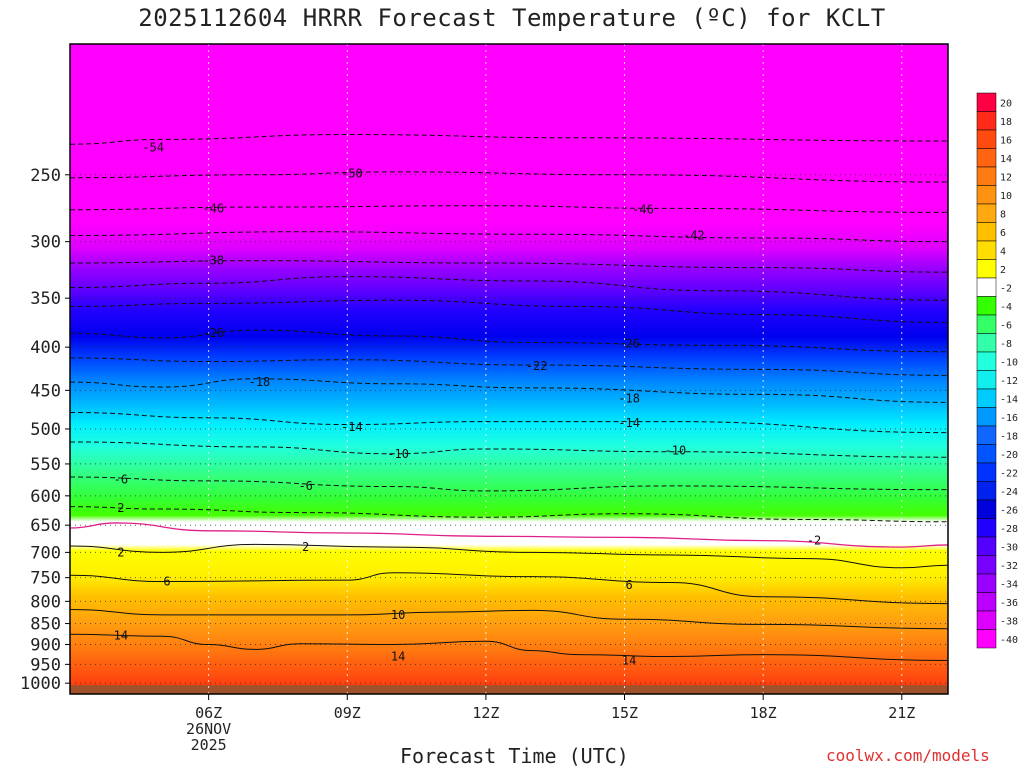 This screenshot has height=768, width=1024. Describe the element at coordinates (153, 147) in the screenshot. I see `isotherm-label: -54` at that location.